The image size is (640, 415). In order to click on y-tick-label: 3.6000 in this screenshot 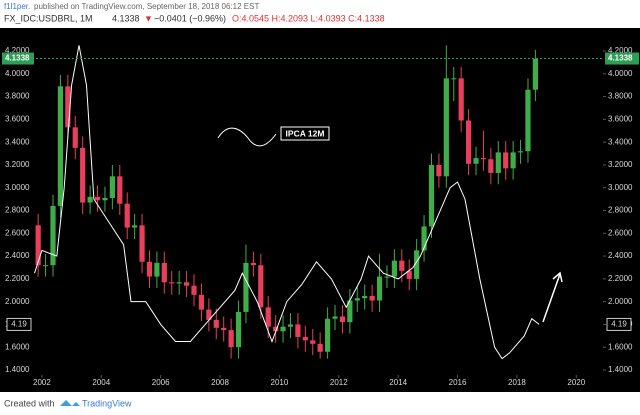, I will do `click(17, 118)`.